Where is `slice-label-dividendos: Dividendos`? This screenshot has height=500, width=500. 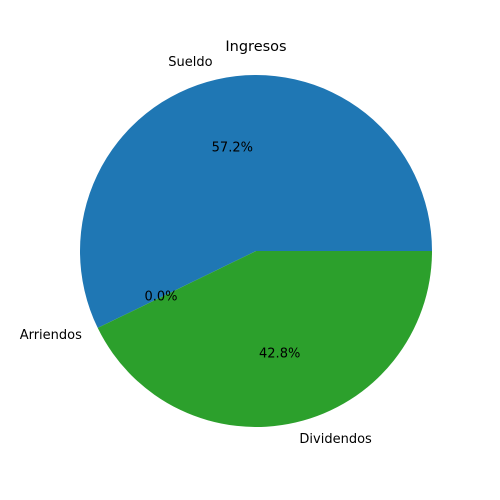
slice-label-dividendos: Dividendos is located at coordinates (335, 439).